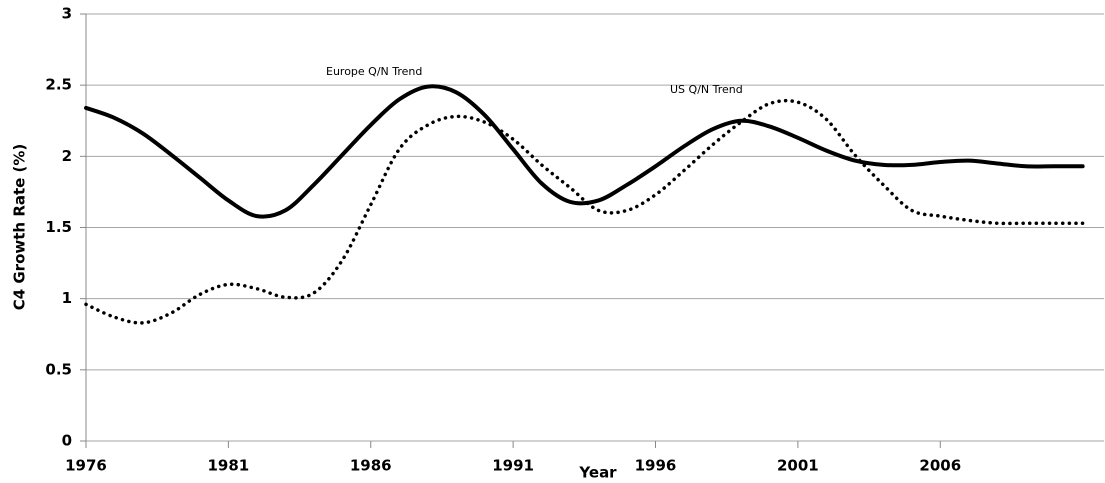 The width and height of the screenshot is (1105, 483). I want to click on y-tick-label: 1, so click(67, 298).